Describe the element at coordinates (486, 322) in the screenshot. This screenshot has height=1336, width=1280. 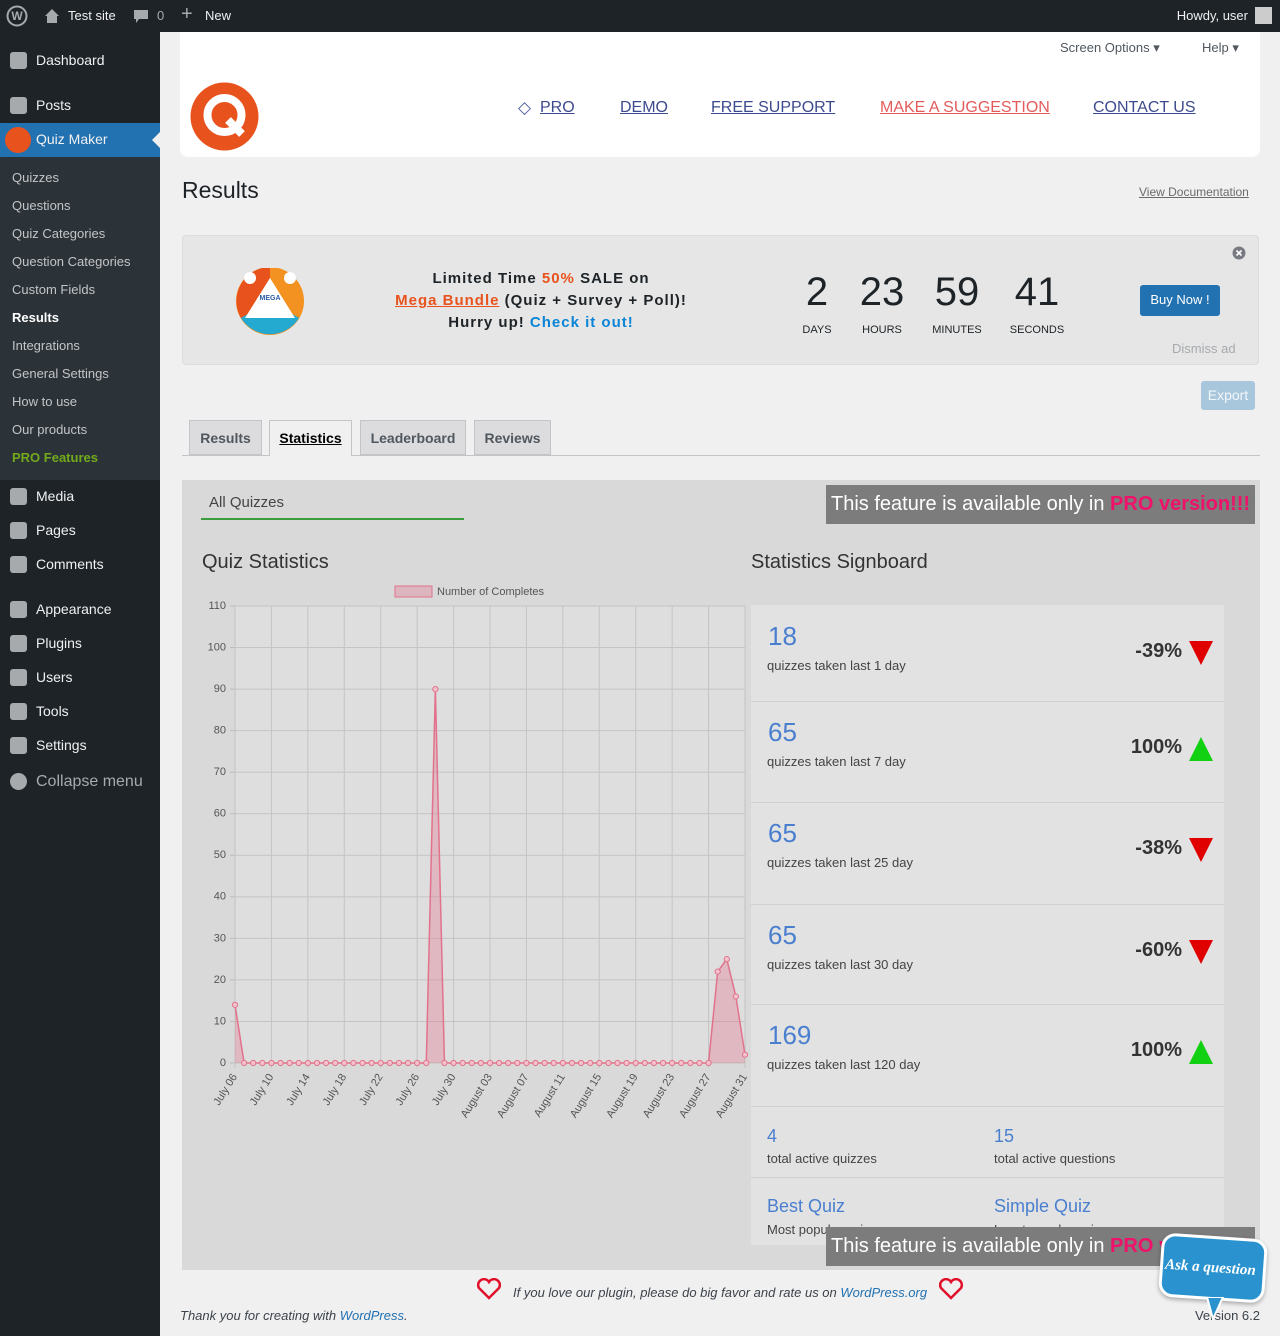
I see `promo-text-part: Hurry up!` at that location.